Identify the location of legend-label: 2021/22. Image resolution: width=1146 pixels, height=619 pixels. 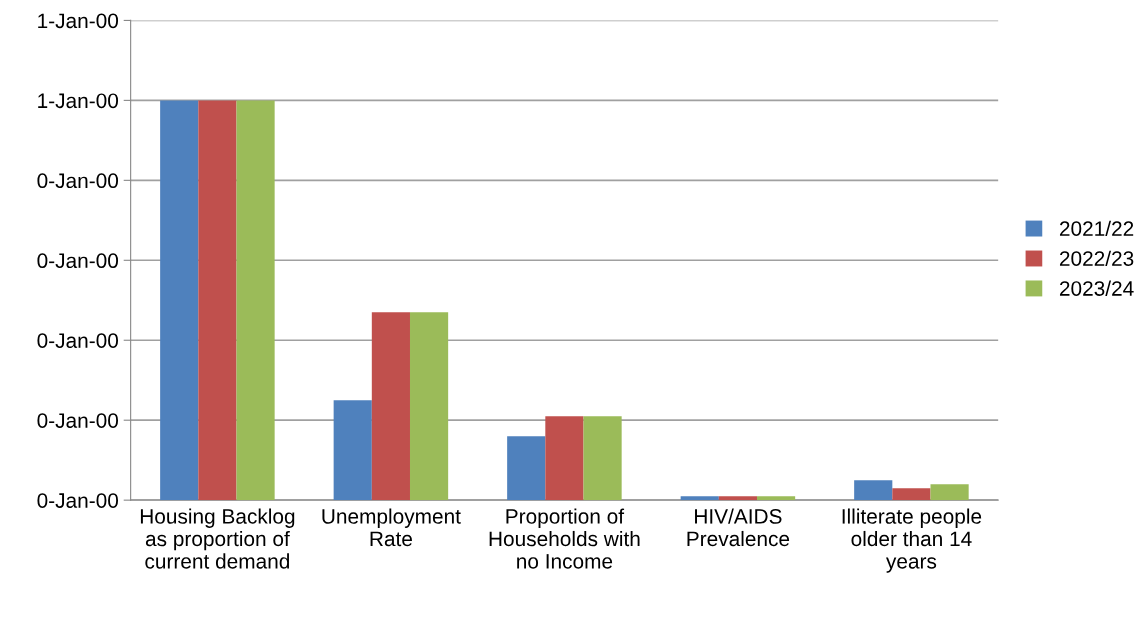
(1096, 228).